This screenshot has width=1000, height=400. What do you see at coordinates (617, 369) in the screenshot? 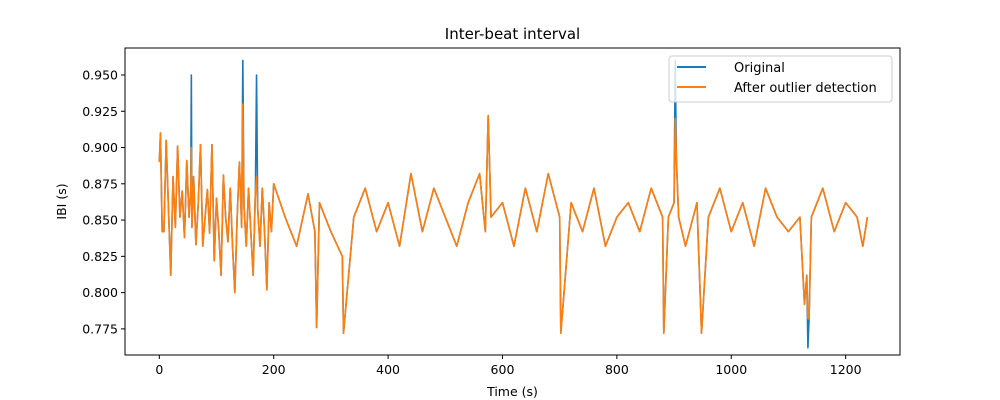
I see `x-tick-label: 800` at bounding box center [617, 369].